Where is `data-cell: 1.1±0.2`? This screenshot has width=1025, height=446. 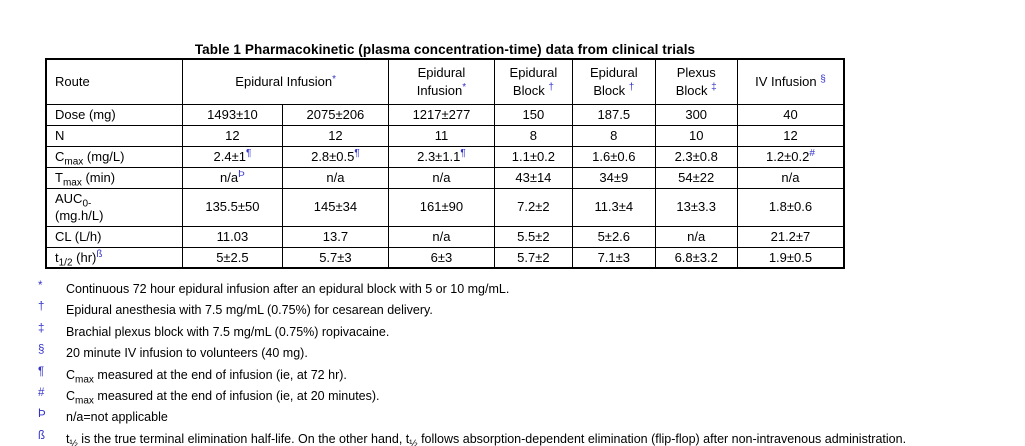 data-cell: 1.1±0.2 is located at coordinates (533, 156).